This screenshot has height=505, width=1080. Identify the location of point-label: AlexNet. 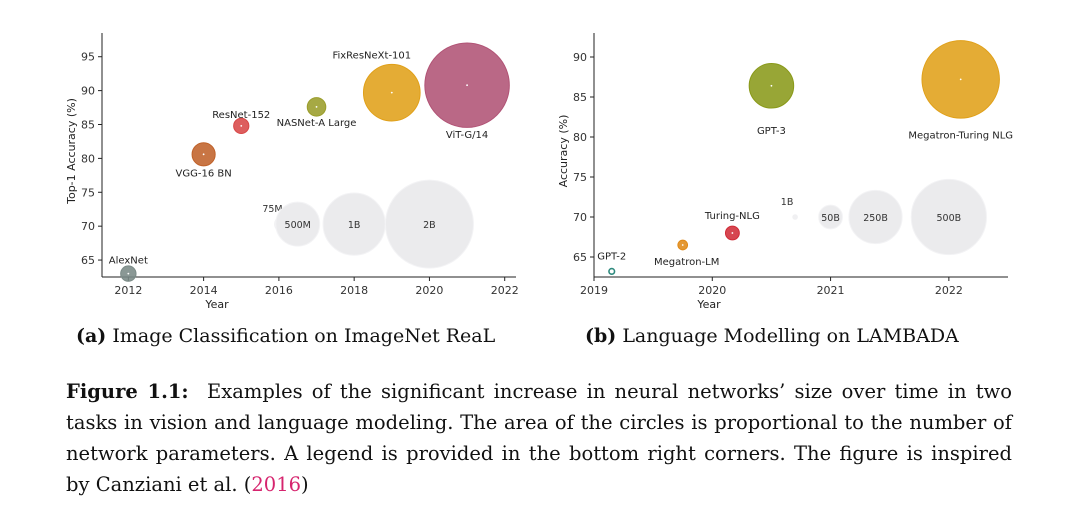
(128, 261).